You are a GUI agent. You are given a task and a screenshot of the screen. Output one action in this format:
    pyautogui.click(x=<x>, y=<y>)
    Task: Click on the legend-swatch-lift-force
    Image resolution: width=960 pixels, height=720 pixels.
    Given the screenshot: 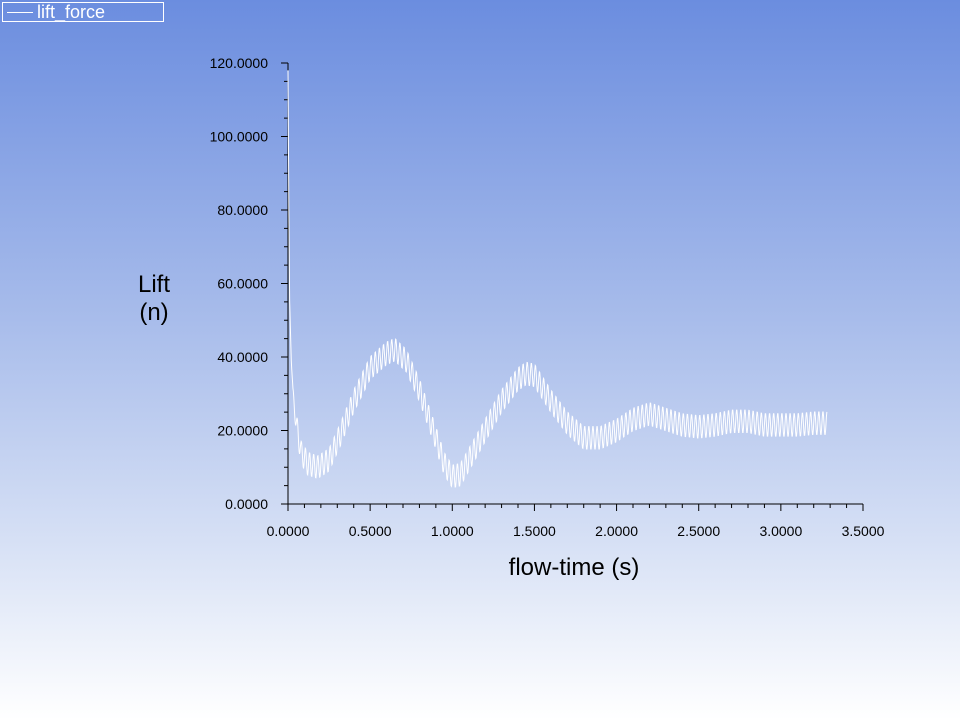 What is the action you would take?
    pyautogui.click(x=20, y=12)
    